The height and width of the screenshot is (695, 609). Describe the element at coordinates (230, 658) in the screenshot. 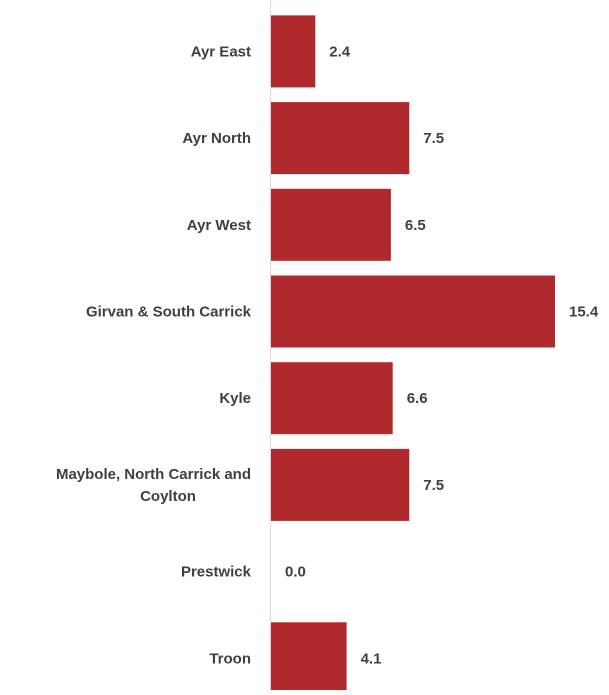

I see `category-label: Troon` at that location.